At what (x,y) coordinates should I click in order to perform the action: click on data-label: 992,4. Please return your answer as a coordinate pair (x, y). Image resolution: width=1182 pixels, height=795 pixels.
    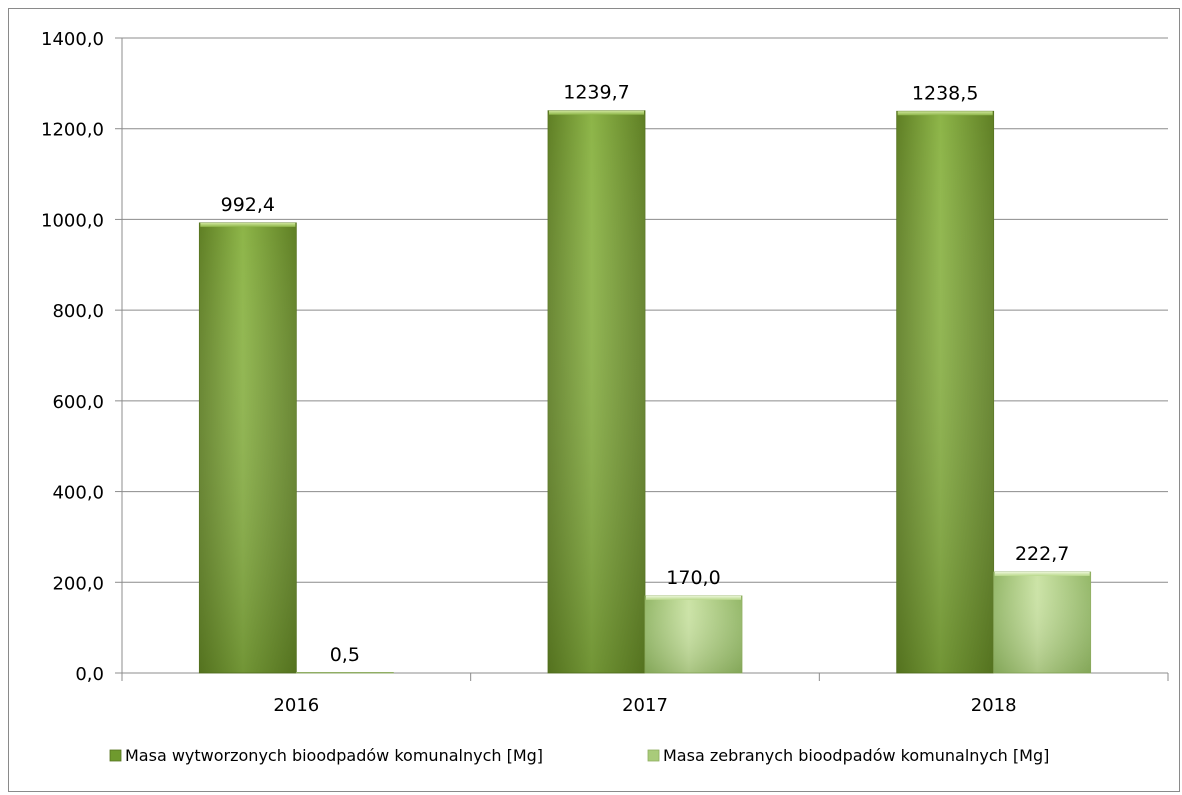
    Looking at the image, I should click on (248, 205).